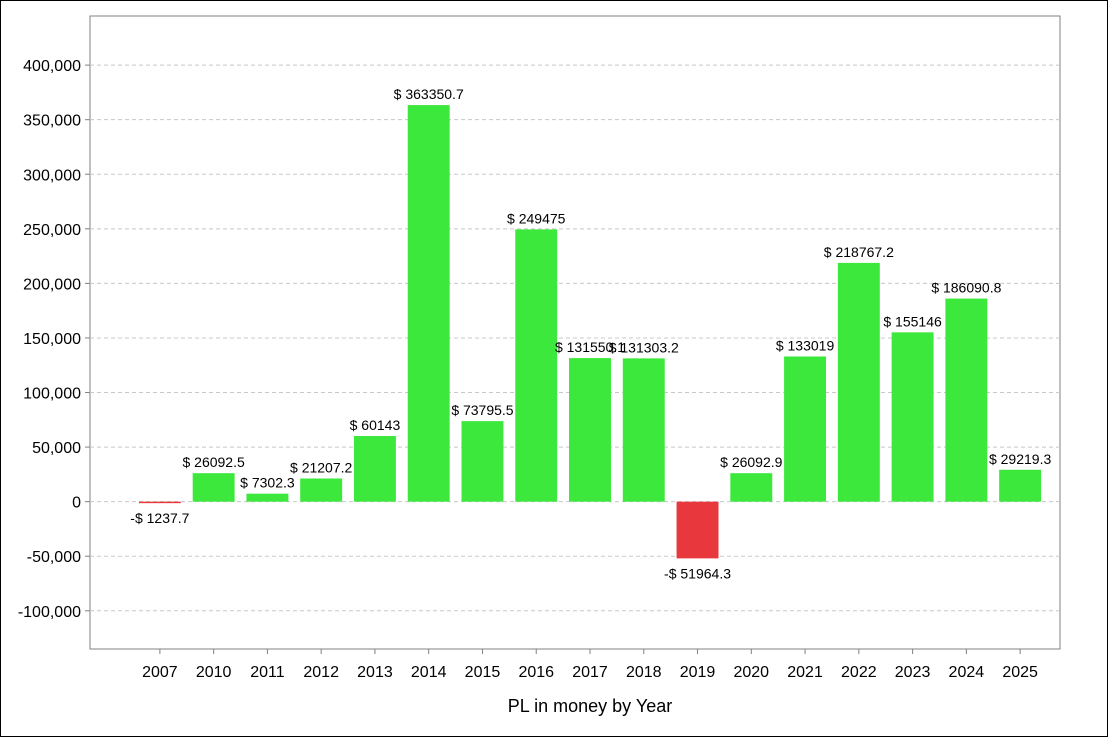 The height and width of the screenshot is (737, 1108). I want to click on data-label: $ 131550.1, so click(590, 347).